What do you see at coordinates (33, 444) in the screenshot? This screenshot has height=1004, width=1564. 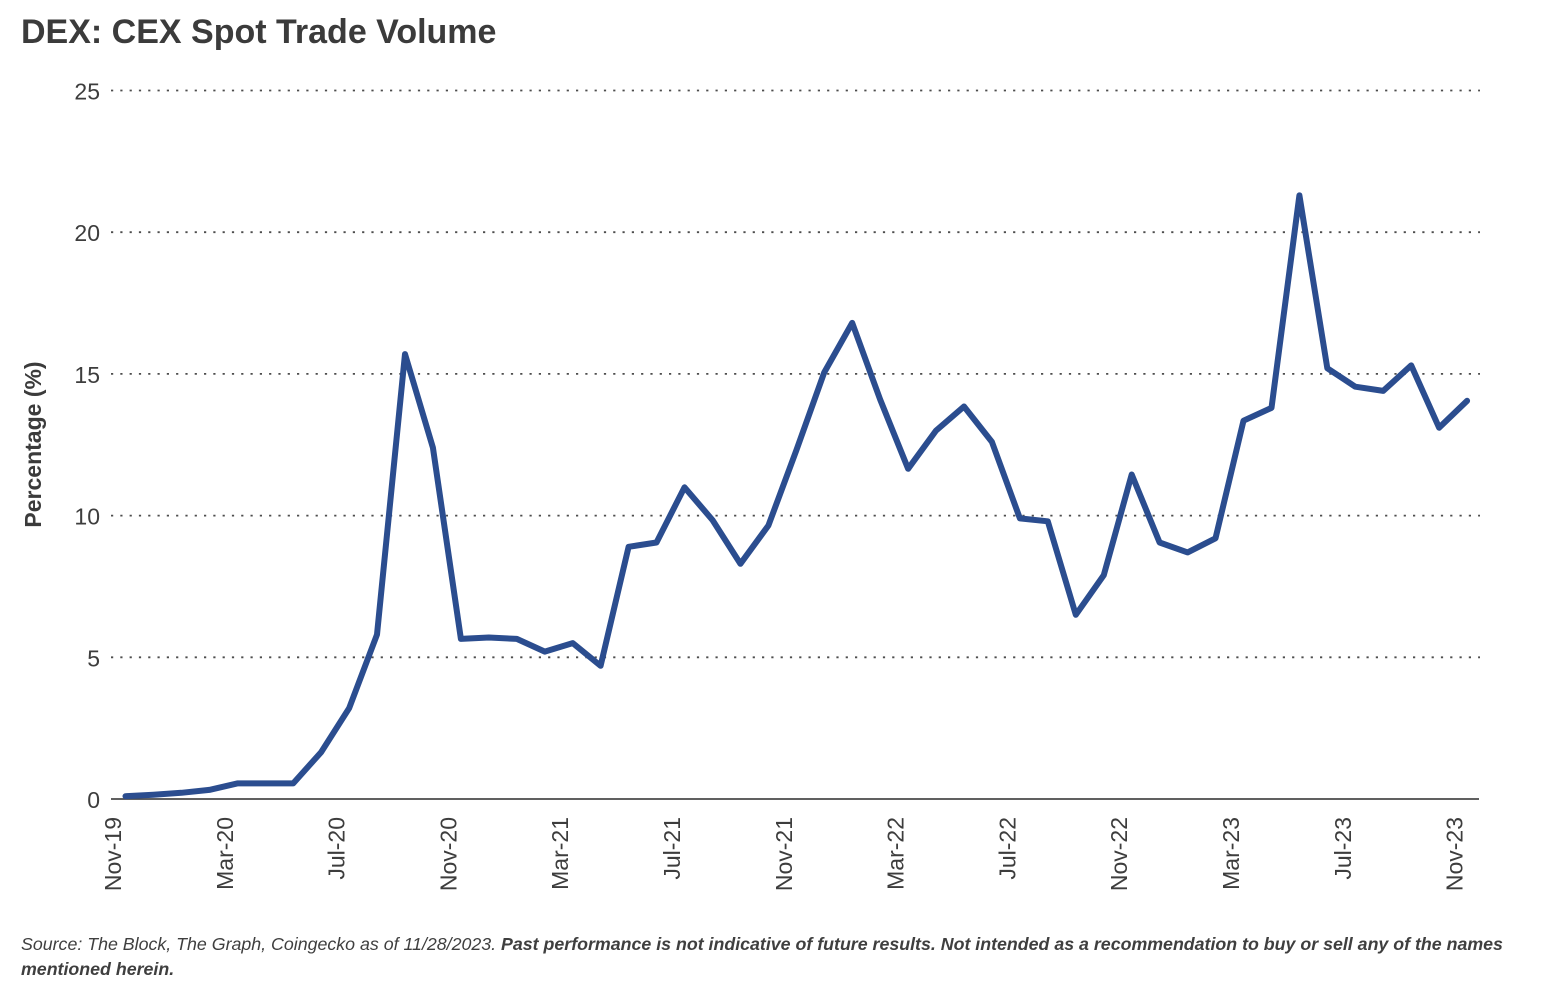 I see `svg-text: Percentage (%)` at bounding box center [33, 444].